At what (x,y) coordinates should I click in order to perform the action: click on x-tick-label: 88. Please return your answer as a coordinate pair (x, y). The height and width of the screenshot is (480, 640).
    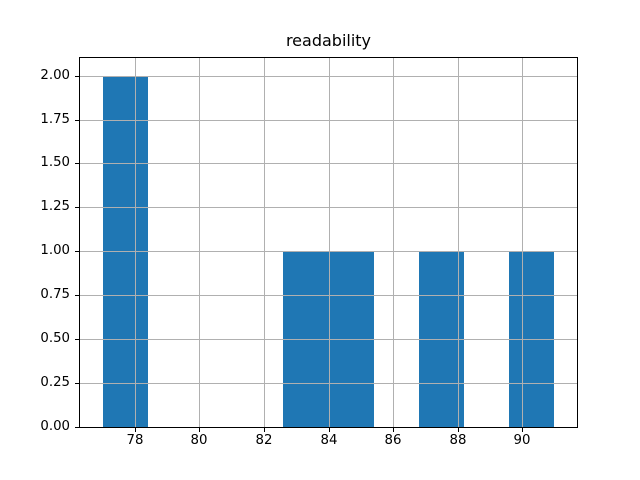
    Looking at the image, I should click on (458, 440).